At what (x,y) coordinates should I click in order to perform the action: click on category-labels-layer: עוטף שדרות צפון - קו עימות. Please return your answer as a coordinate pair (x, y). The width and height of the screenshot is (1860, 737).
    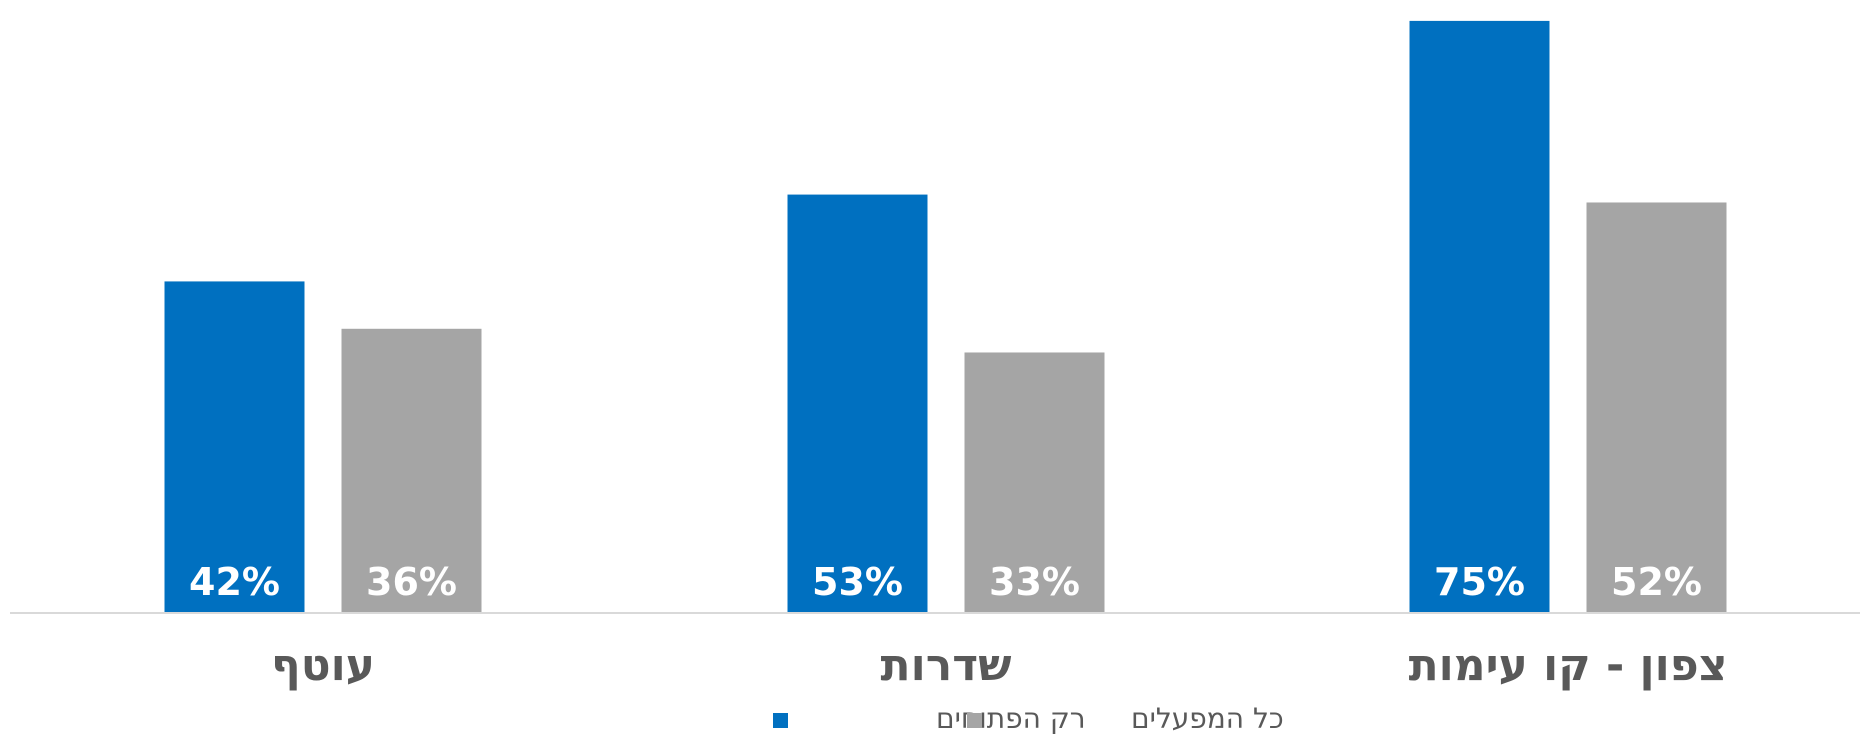
    Looking at the image, I should click on (999, 665).